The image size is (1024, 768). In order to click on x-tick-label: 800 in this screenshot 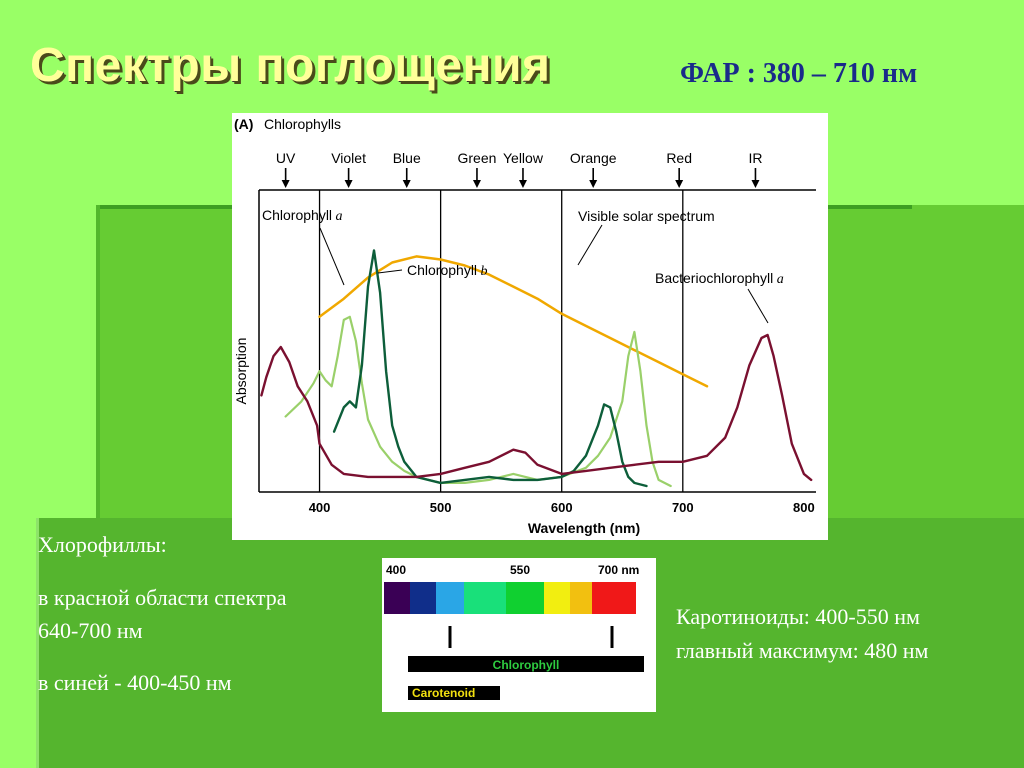, I will do `click(804, 507)`.